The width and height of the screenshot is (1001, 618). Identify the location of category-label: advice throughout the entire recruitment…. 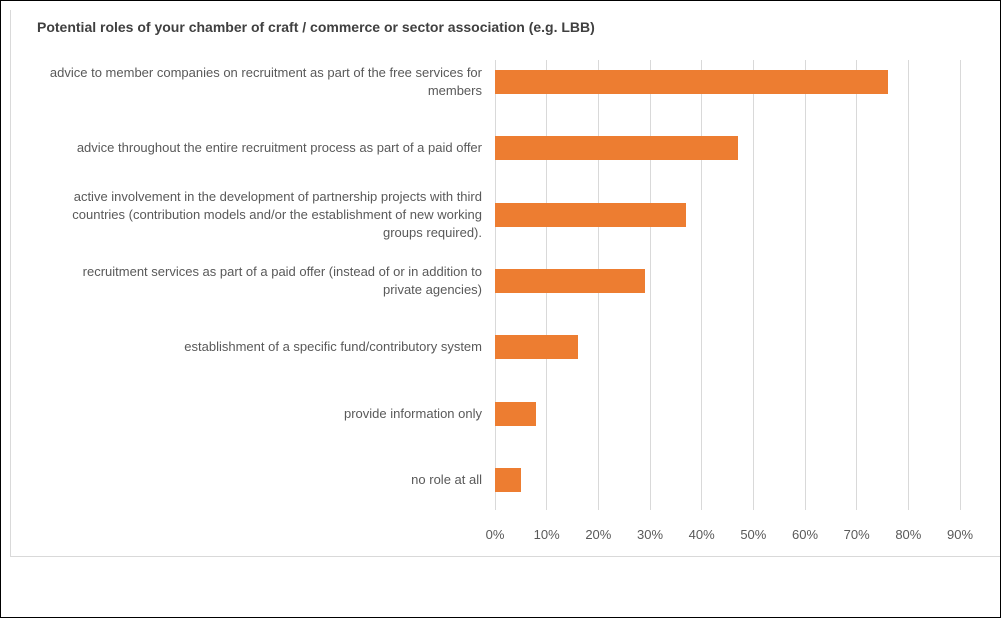
(279, 148).